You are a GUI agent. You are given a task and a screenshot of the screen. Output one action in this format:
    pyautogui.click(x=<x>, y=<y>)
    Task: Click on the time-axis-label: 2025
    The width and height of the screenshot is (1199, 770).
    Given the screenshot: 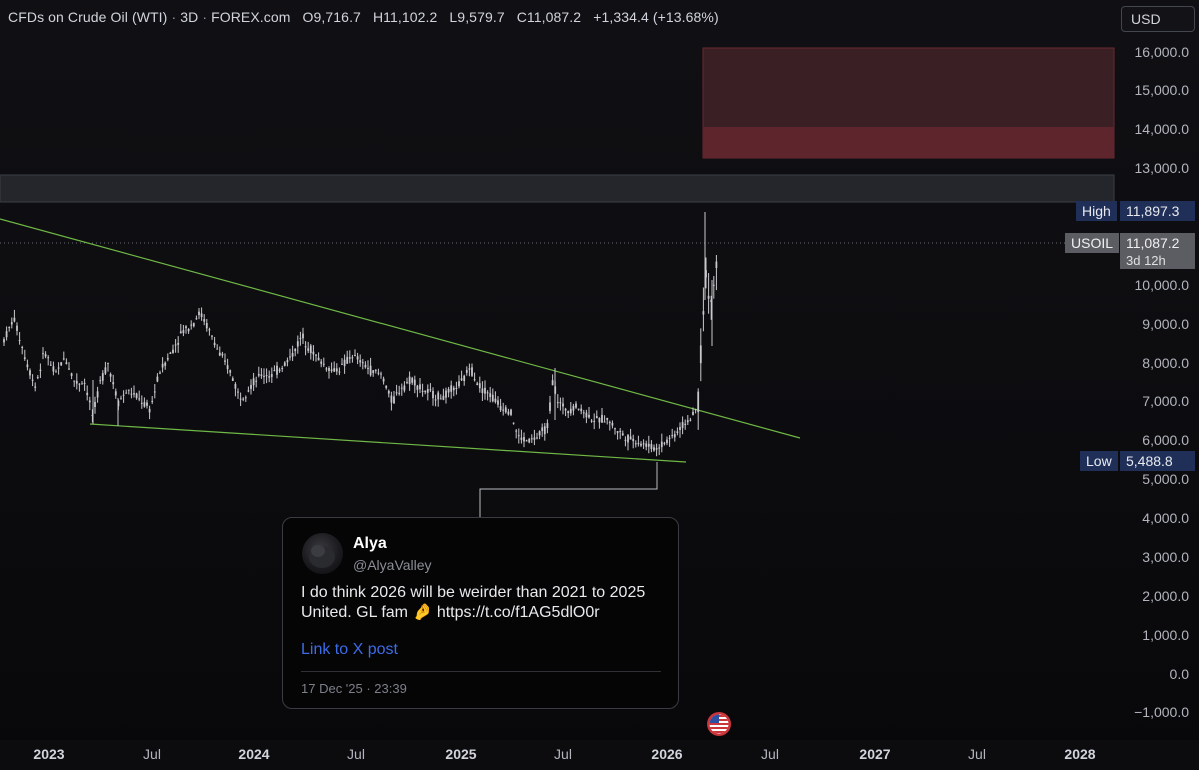 What is the action you would take?
    pyautogui.click(x=461, y=754)
    